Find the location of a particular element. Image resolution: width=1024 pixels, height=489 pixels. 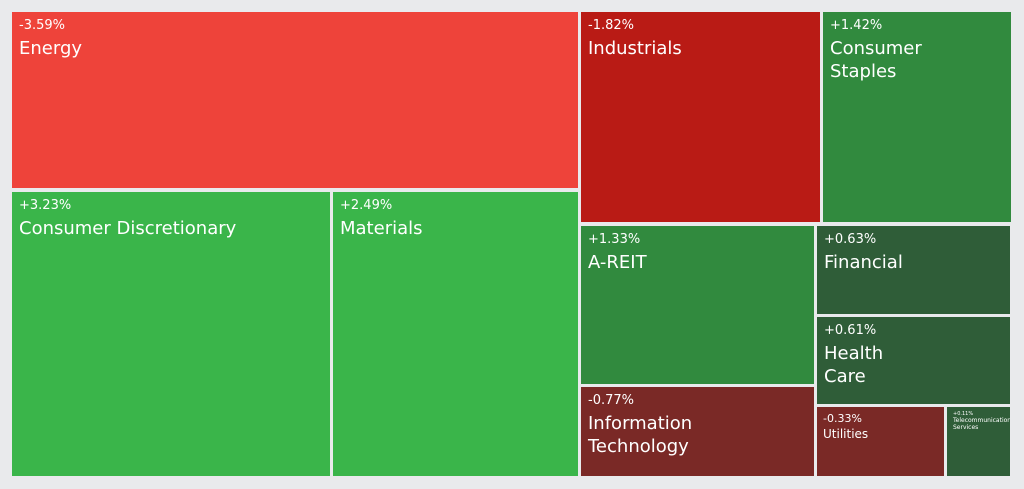

tile-change-financial: +0.63% is located at coordinates (850, 239).